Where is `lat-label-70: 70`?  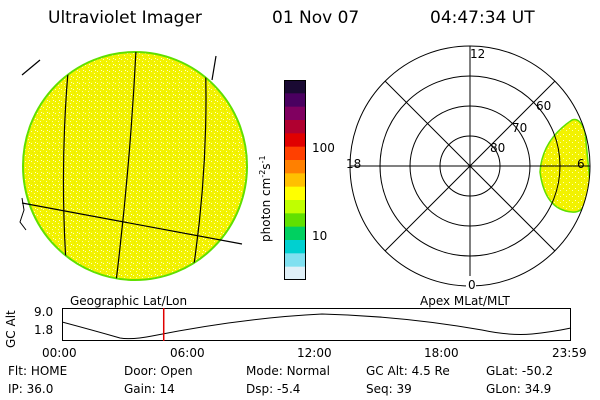
lat-label-70: 70 is located at coordinates (519, 128).